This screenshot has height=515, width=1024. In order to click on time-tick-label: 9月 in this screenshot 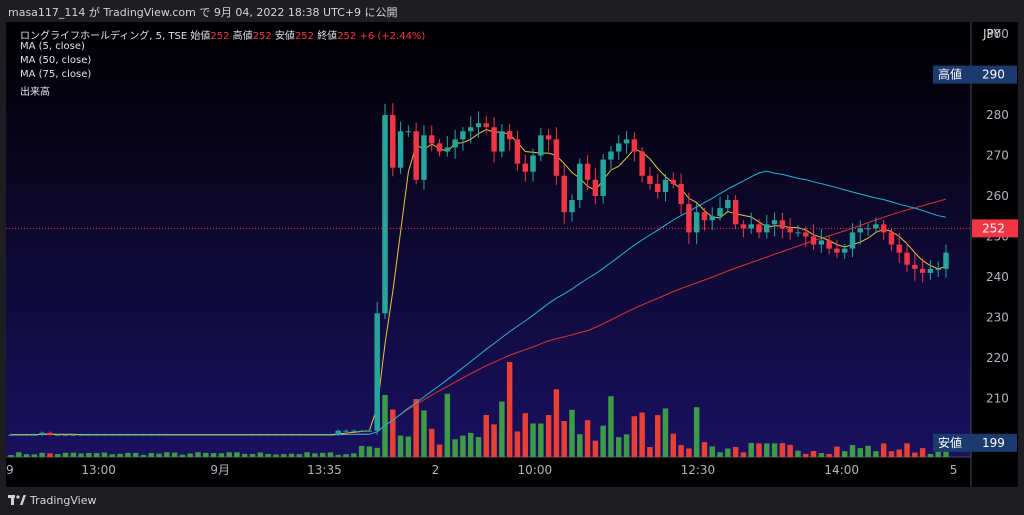, I will do `click(220, 470)`.